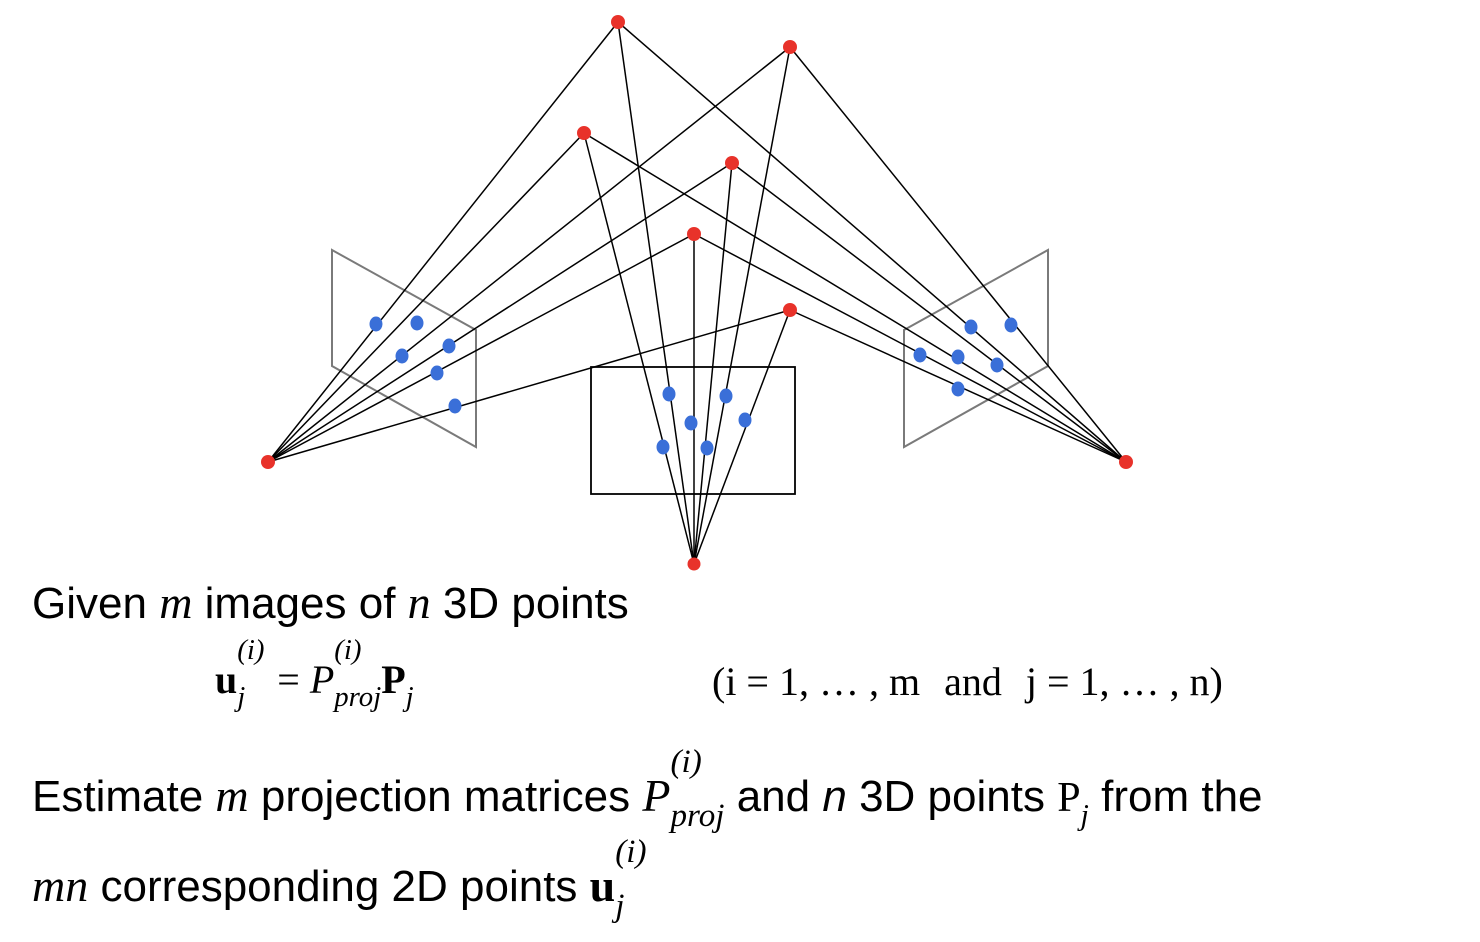 The width and height of the screenshot is (1480, 942). Describe the element at coordinates (176, 602) in the screenshot. I see `m-symbol: m` at that location.